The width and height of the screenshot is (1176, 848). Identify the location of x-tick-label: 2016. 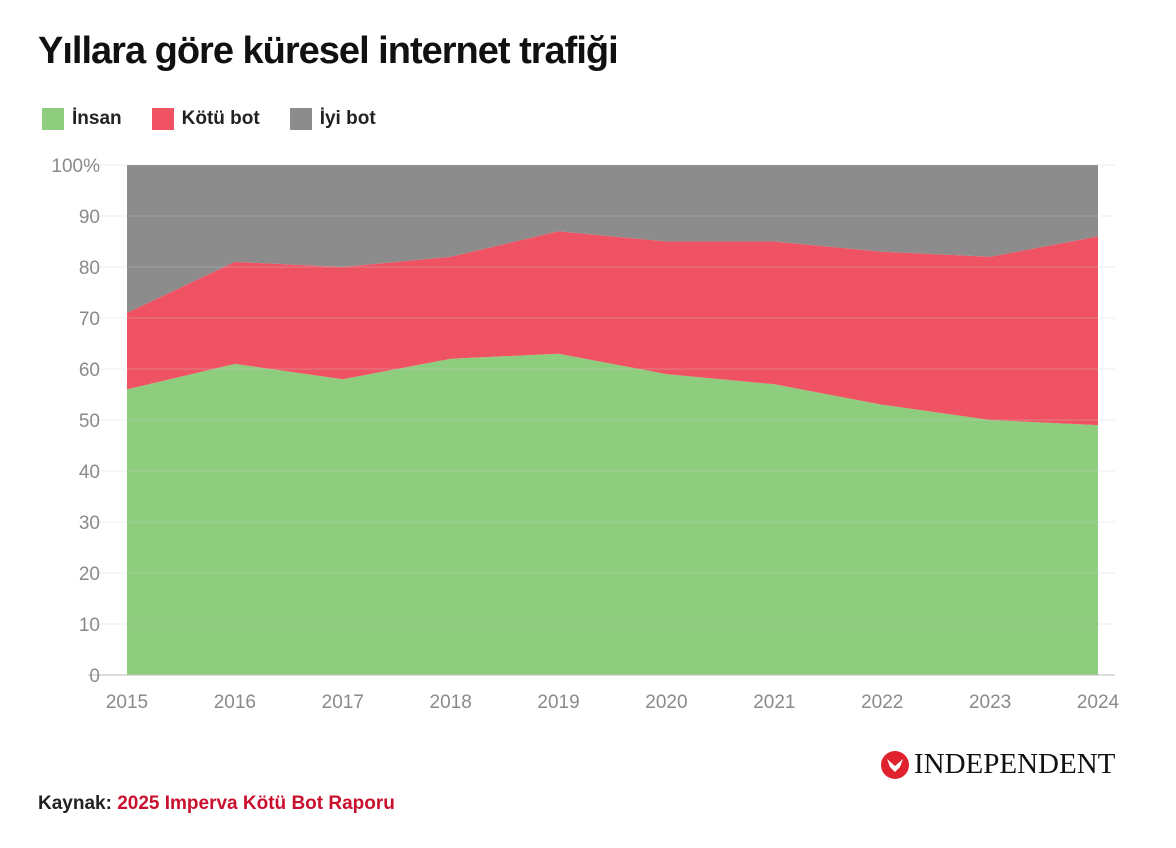
(235, 702).